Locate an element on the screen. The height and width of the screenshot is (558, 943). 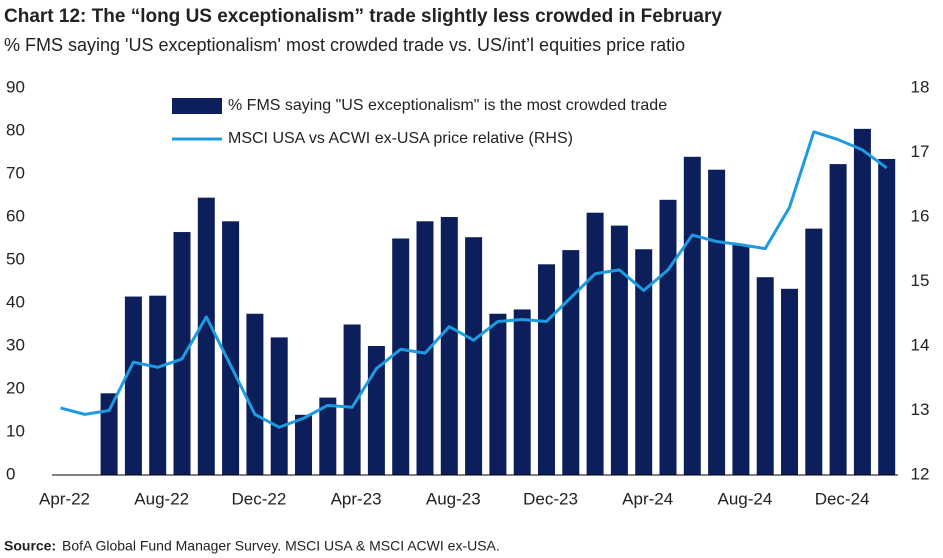
x-tick-label: Dec-24 is located at coordinates (842, 498).